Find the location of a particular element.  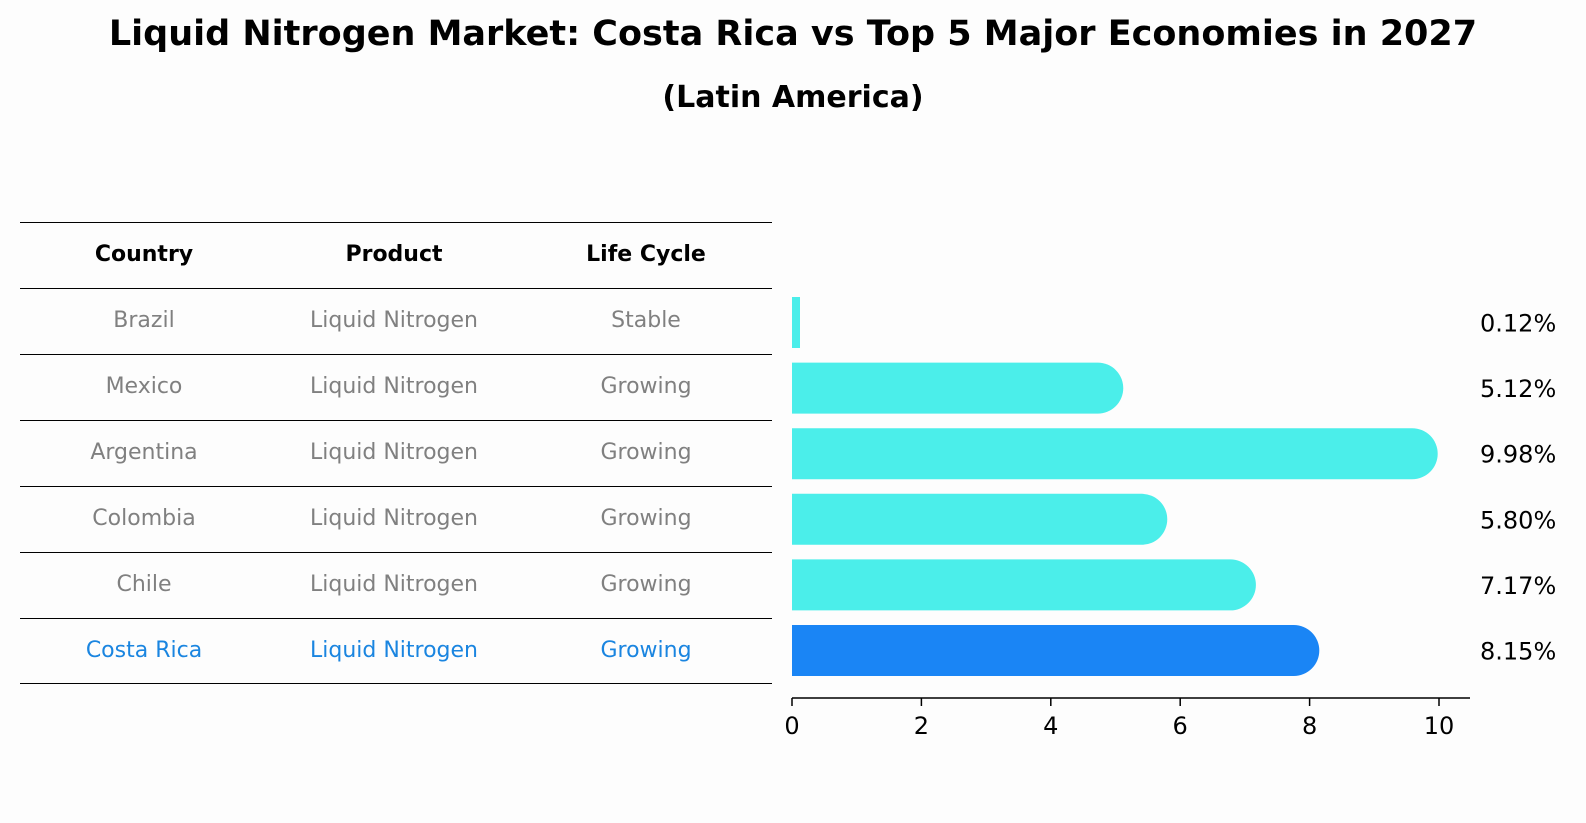

bar-value-label: 0.12% is located at coordinates (1518, 324).